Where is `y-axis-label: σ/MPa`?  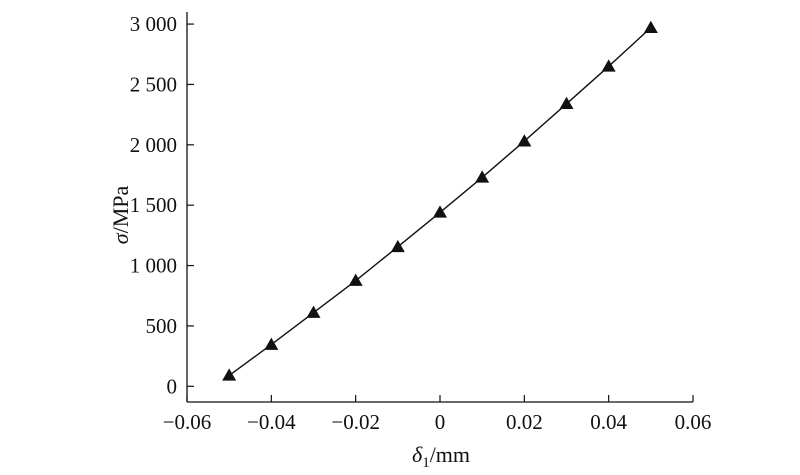
y-axis-label: σ/MPa is located at coordinates (120, 215).